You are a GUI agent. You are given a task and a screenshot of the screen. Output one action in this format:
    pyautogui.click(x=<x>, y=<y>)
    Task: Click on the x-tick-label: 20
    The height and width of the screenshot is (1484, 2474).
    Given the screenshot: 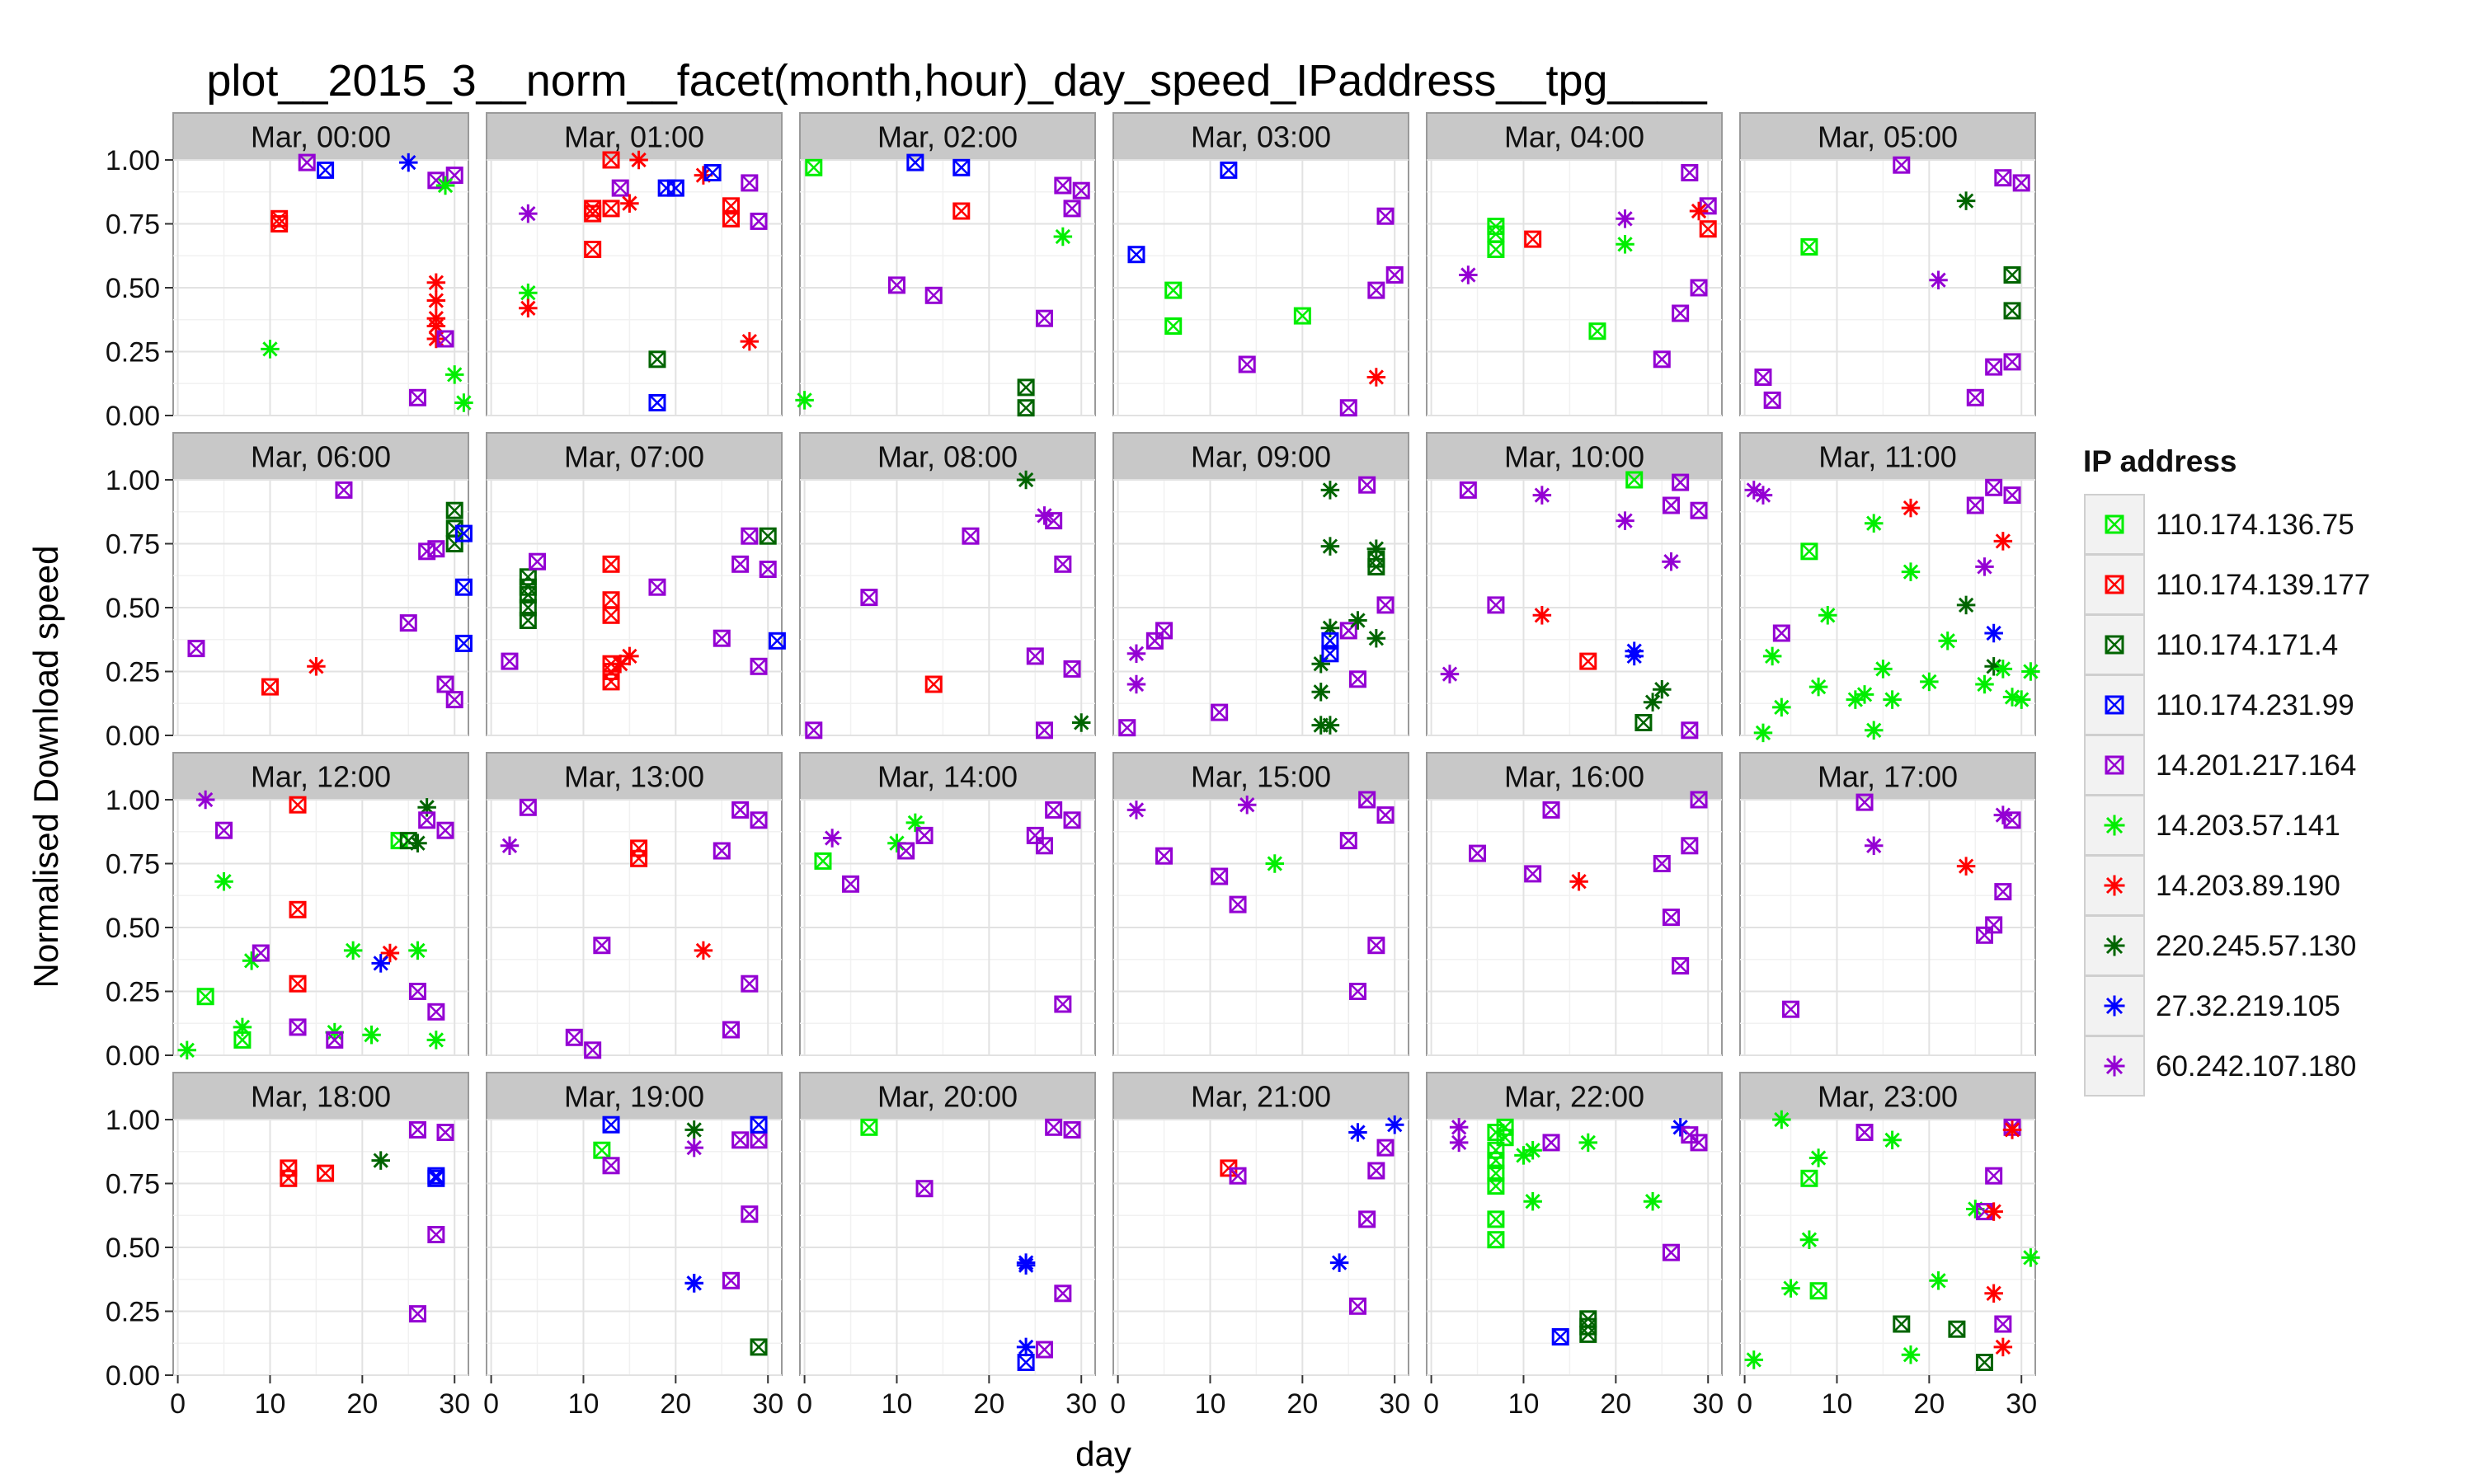 What is the action you would take?
    pyautogui.click(x=1615, y=1404)
    